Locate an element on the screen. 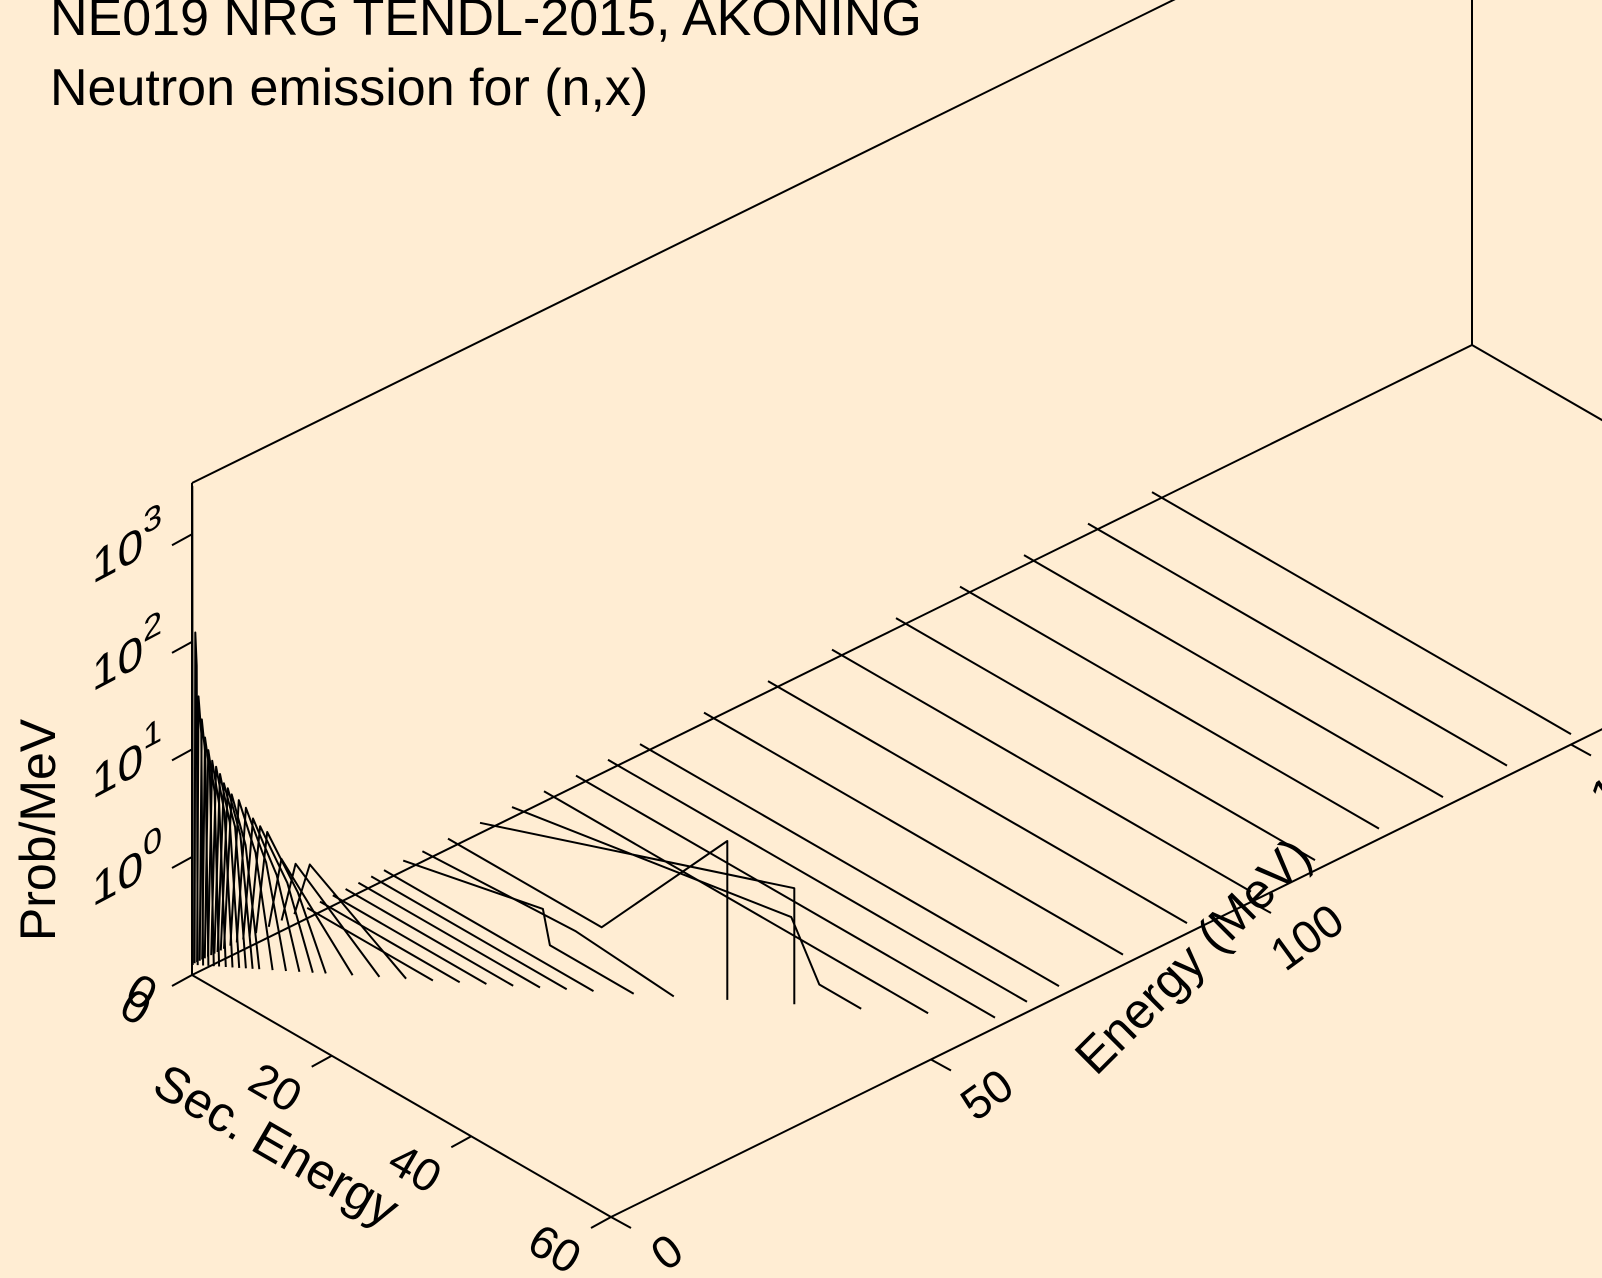 Image resolution: width=1602 pixels, height=1278 pixels. y-tick-label-150: 150 is located at coordinates (1591, 779).